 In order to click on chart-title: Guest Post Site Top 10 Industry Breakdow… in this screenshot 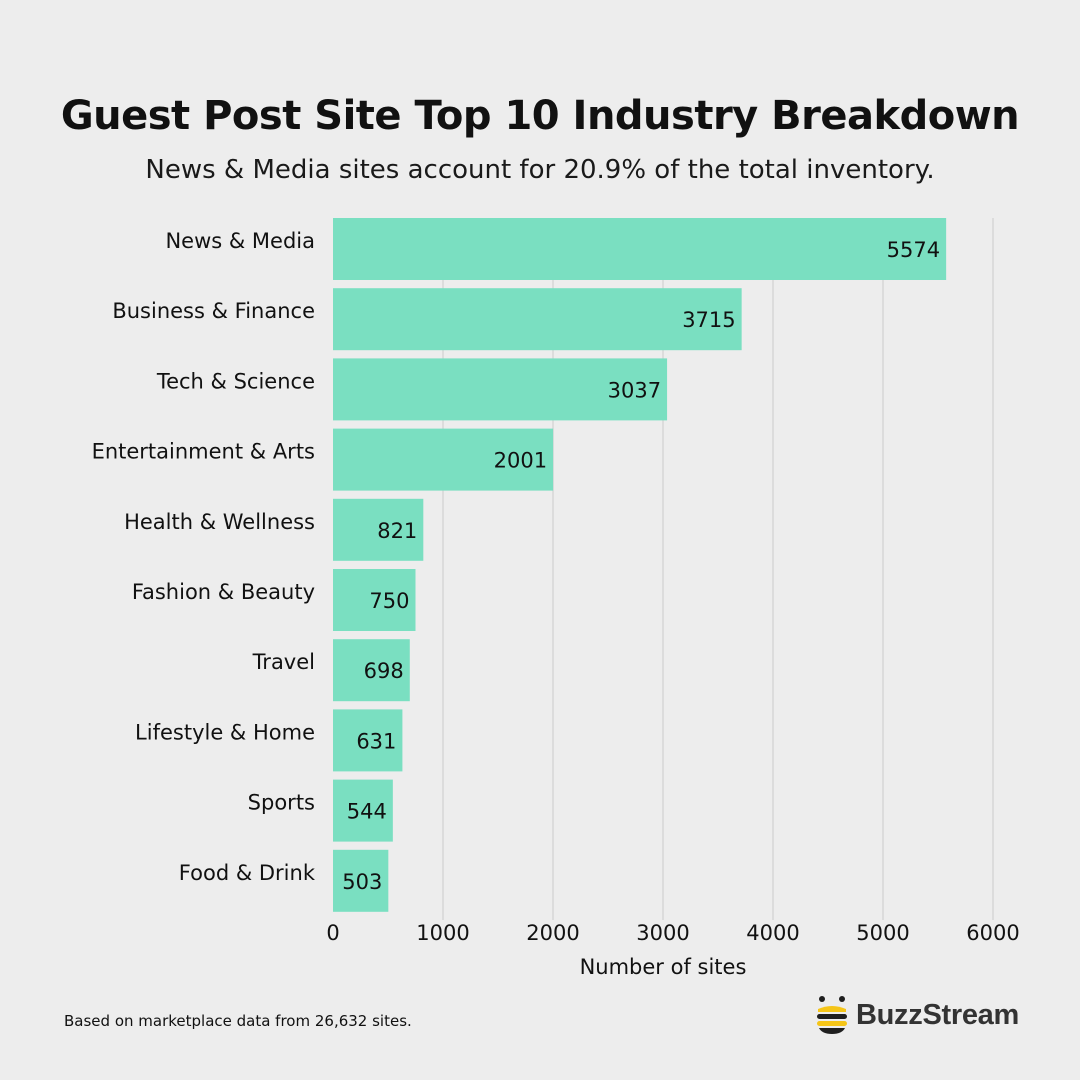, I will do `click(540, 116)`.